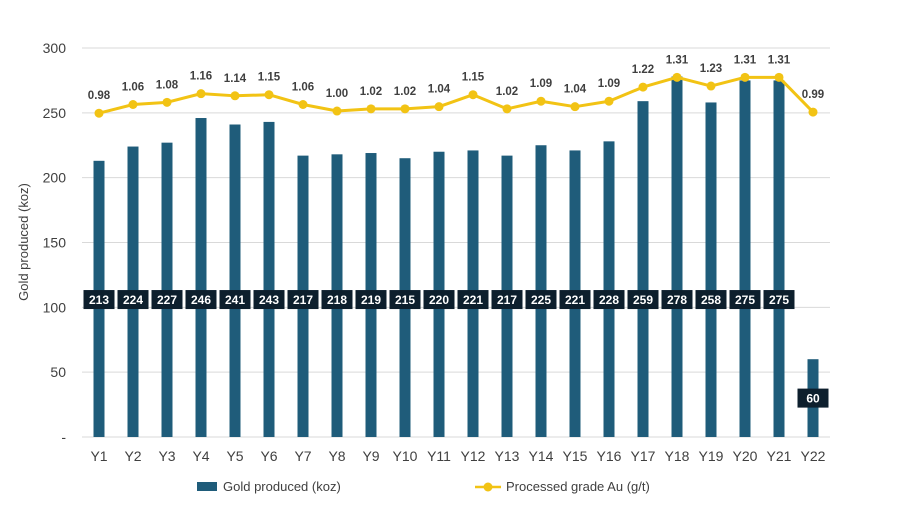 The image size is (900, 523). I want to click on x-tick-label: Y16, so click(609, 456).